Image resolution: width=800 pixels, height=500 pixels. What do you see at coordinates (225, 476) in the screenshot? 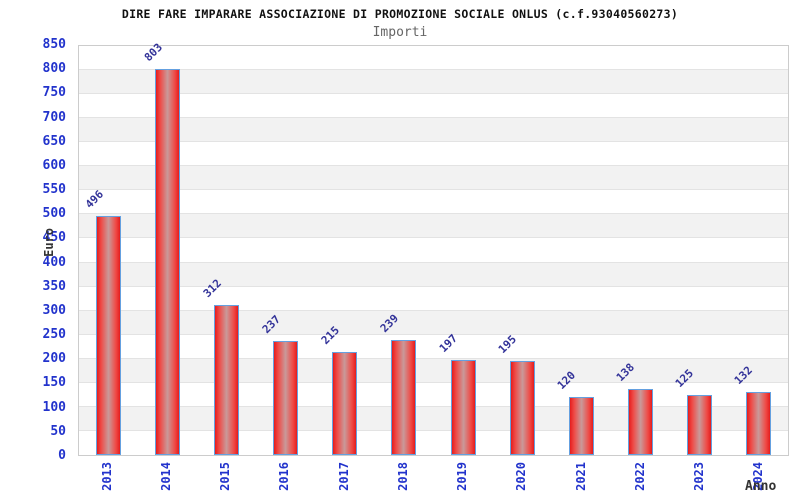
I see `x-tick-label: 2015` at bounding box center [225, 476].